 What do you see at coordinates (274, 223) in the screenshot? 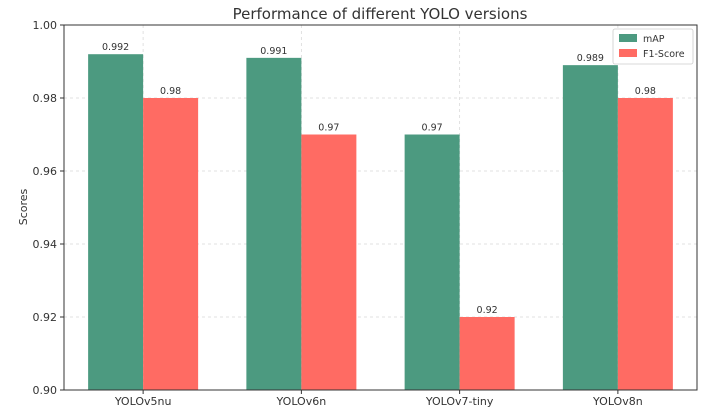
I see `bar-map-yolov6n` at bounding box center [274, 223].